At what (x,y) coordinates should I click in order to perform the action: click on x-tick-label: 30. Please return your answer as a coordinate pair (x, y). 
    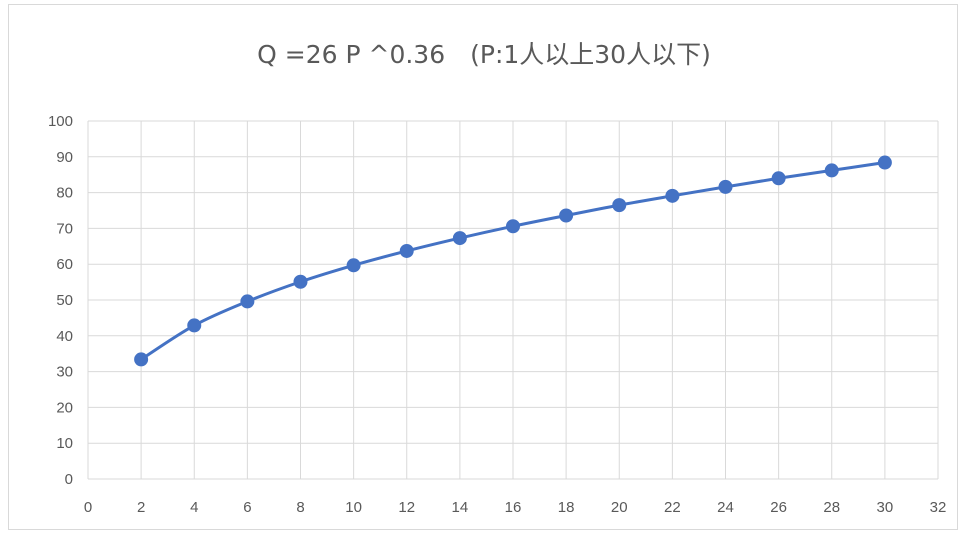
    Looking at the image, I should click on (885, 507).